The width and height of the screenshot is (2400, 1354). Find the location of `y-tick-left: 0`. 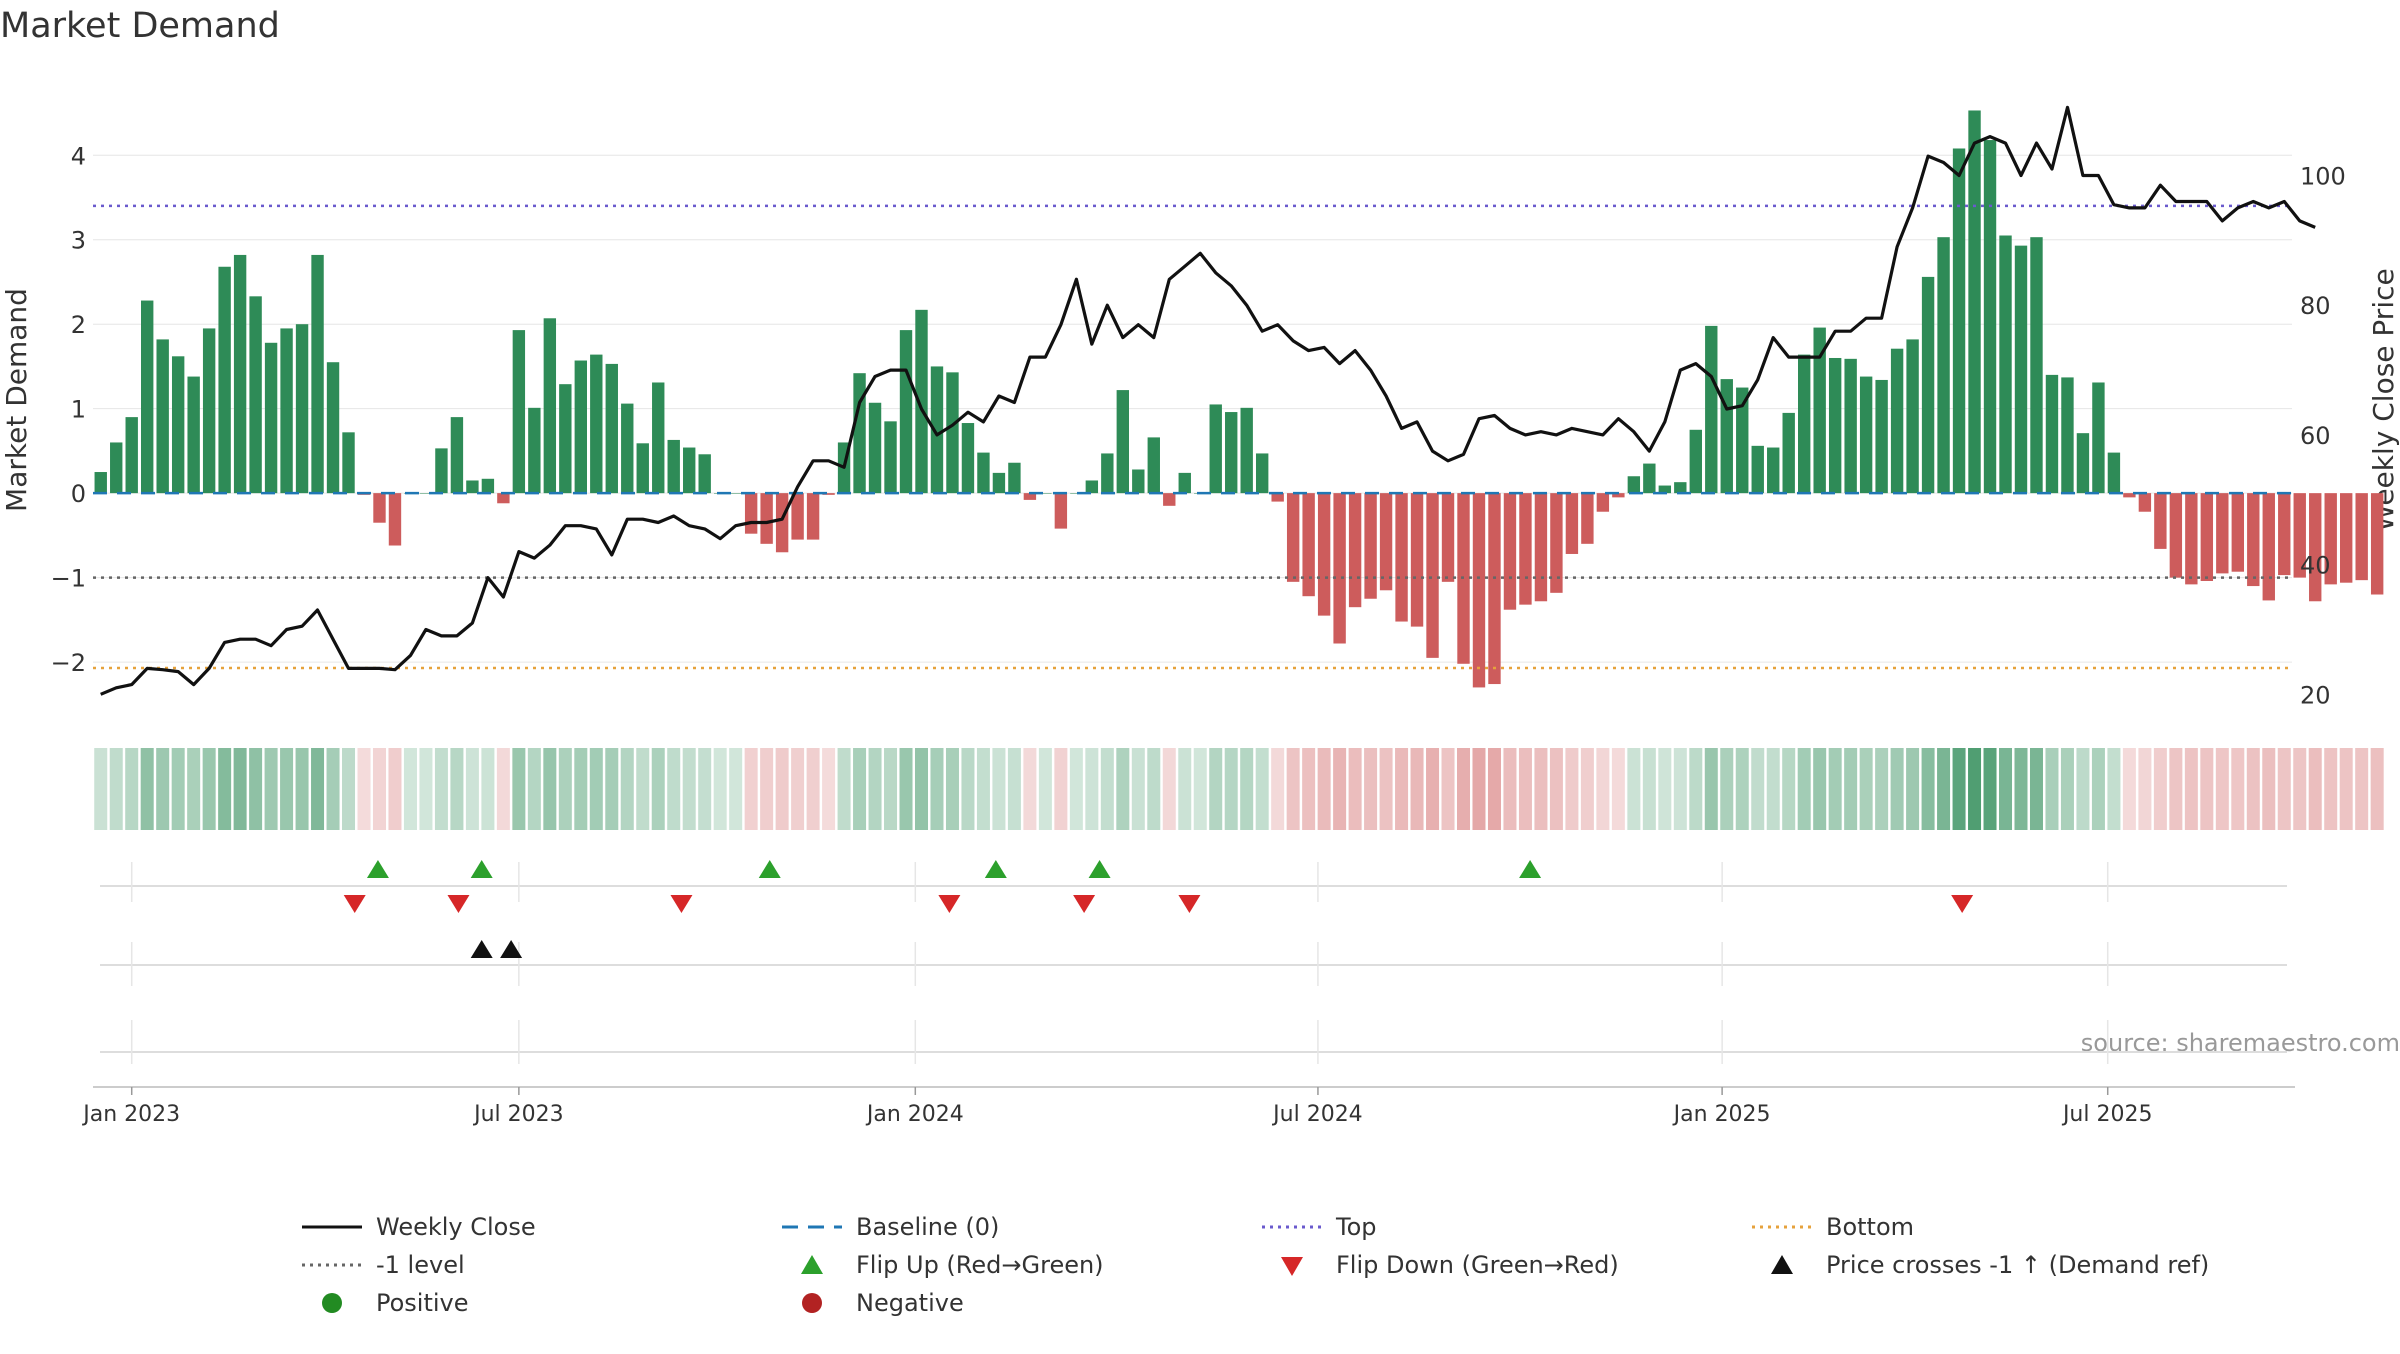

y-tick-left: 0 is located at coordinates (78, 494).